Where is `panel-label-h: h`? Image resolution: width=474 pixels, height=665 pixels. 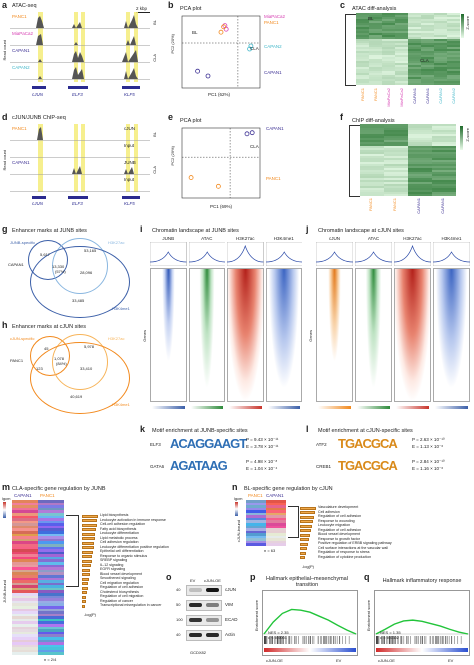
panel-label-h: h is located at coordinates (5, 325).